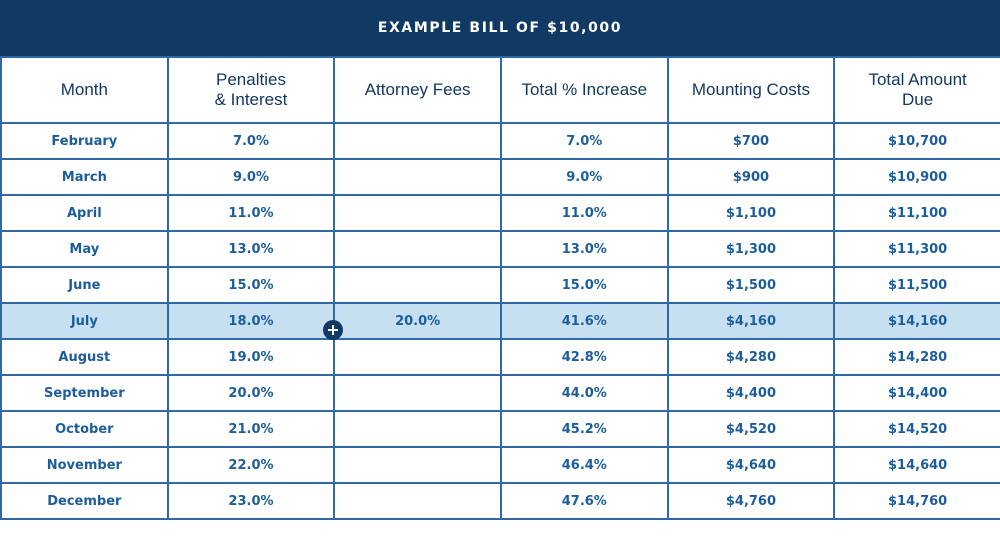 The height and width of the screenshot is (542, 1000). I want to click on attorney-fees-cell: 20.0%, so click(417, 321).